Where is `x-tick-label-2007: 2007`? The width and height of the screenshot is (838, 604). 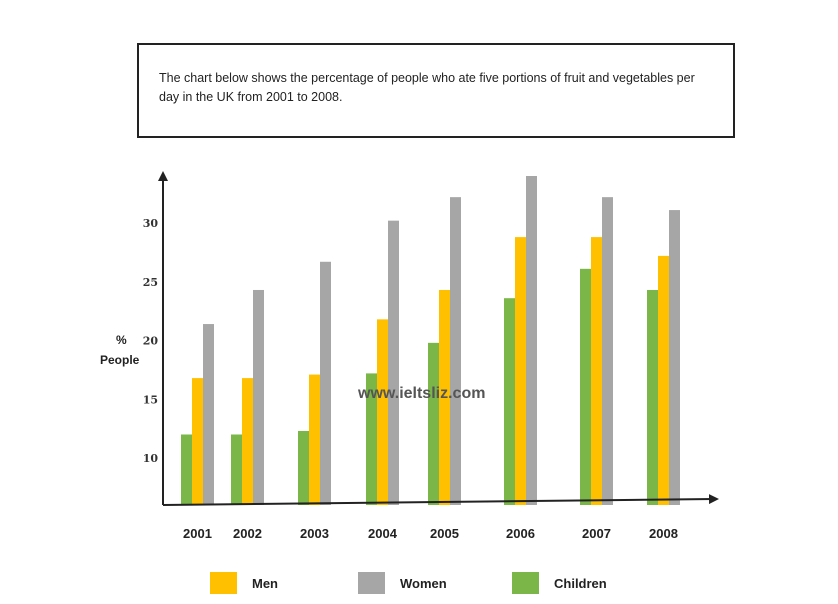 x-tick-label-2007: 2007 is located at coordinates (596, 533).